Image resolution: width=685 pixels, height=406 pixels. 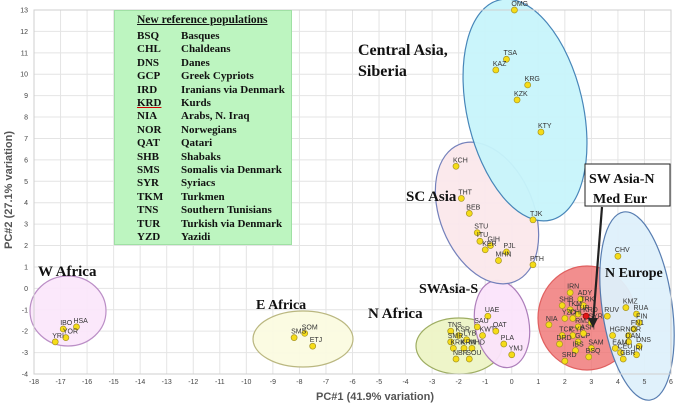 What do you see at coordinates (206, 49) in the screenshot?
I see `legend-population-name: Chaldeans` at bounding box center [206, 49].